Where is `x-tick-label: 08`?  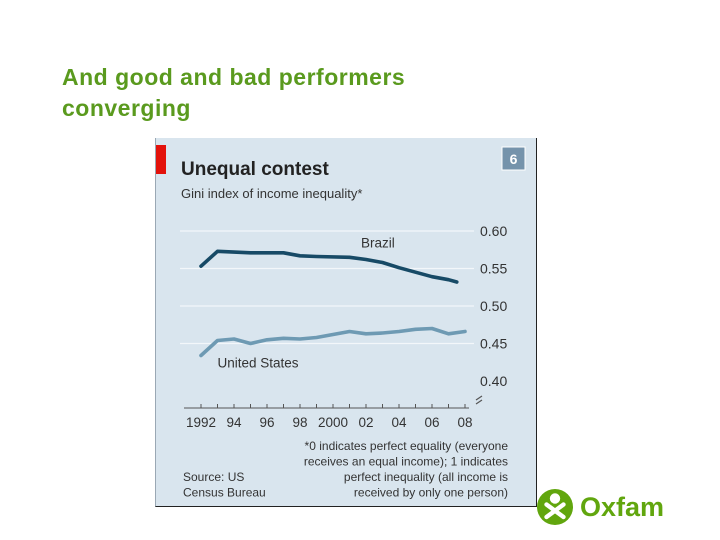
x-tick-label: 08 is located at coordinates (464, 422).